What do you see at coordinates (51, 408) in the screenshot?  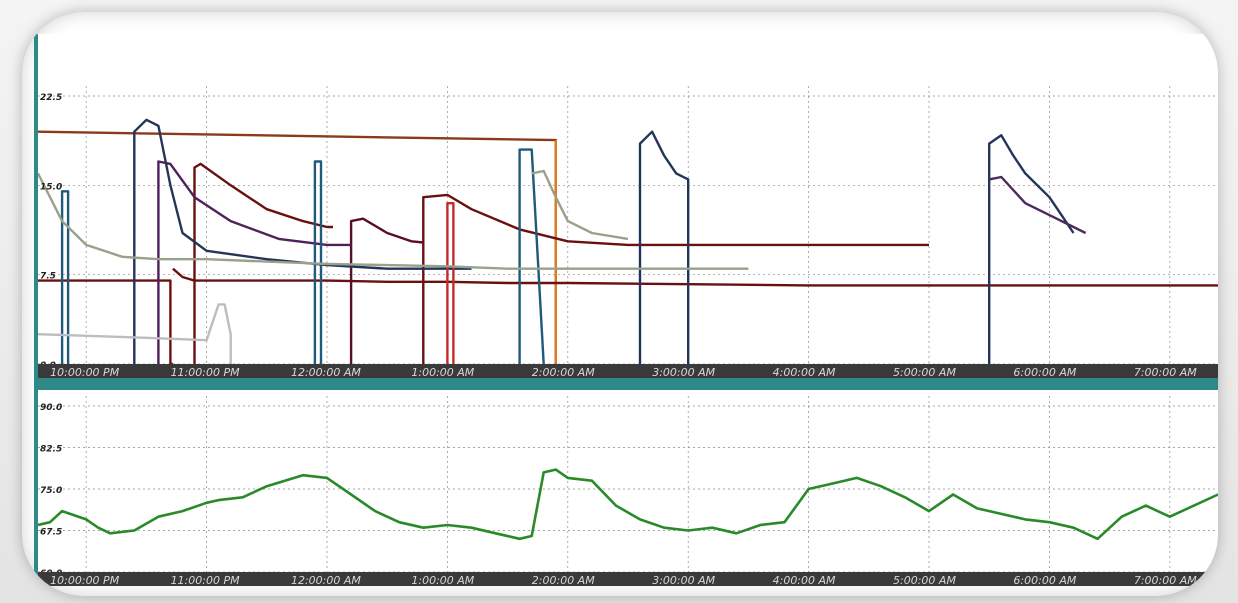 I see `y-tick-label: 90.0` at bounding box center [51, 408].